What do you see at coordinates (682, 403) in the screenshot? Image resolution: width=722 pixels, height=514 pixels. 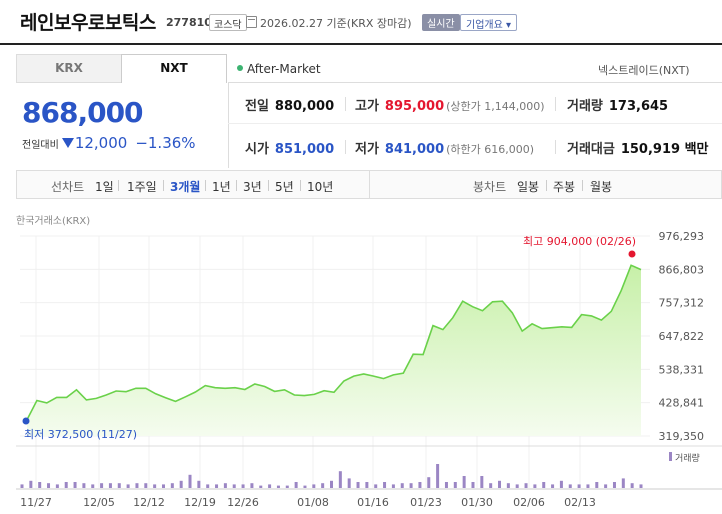 I see `y-tick-label: 428,841` at bounding box center [682, 403].